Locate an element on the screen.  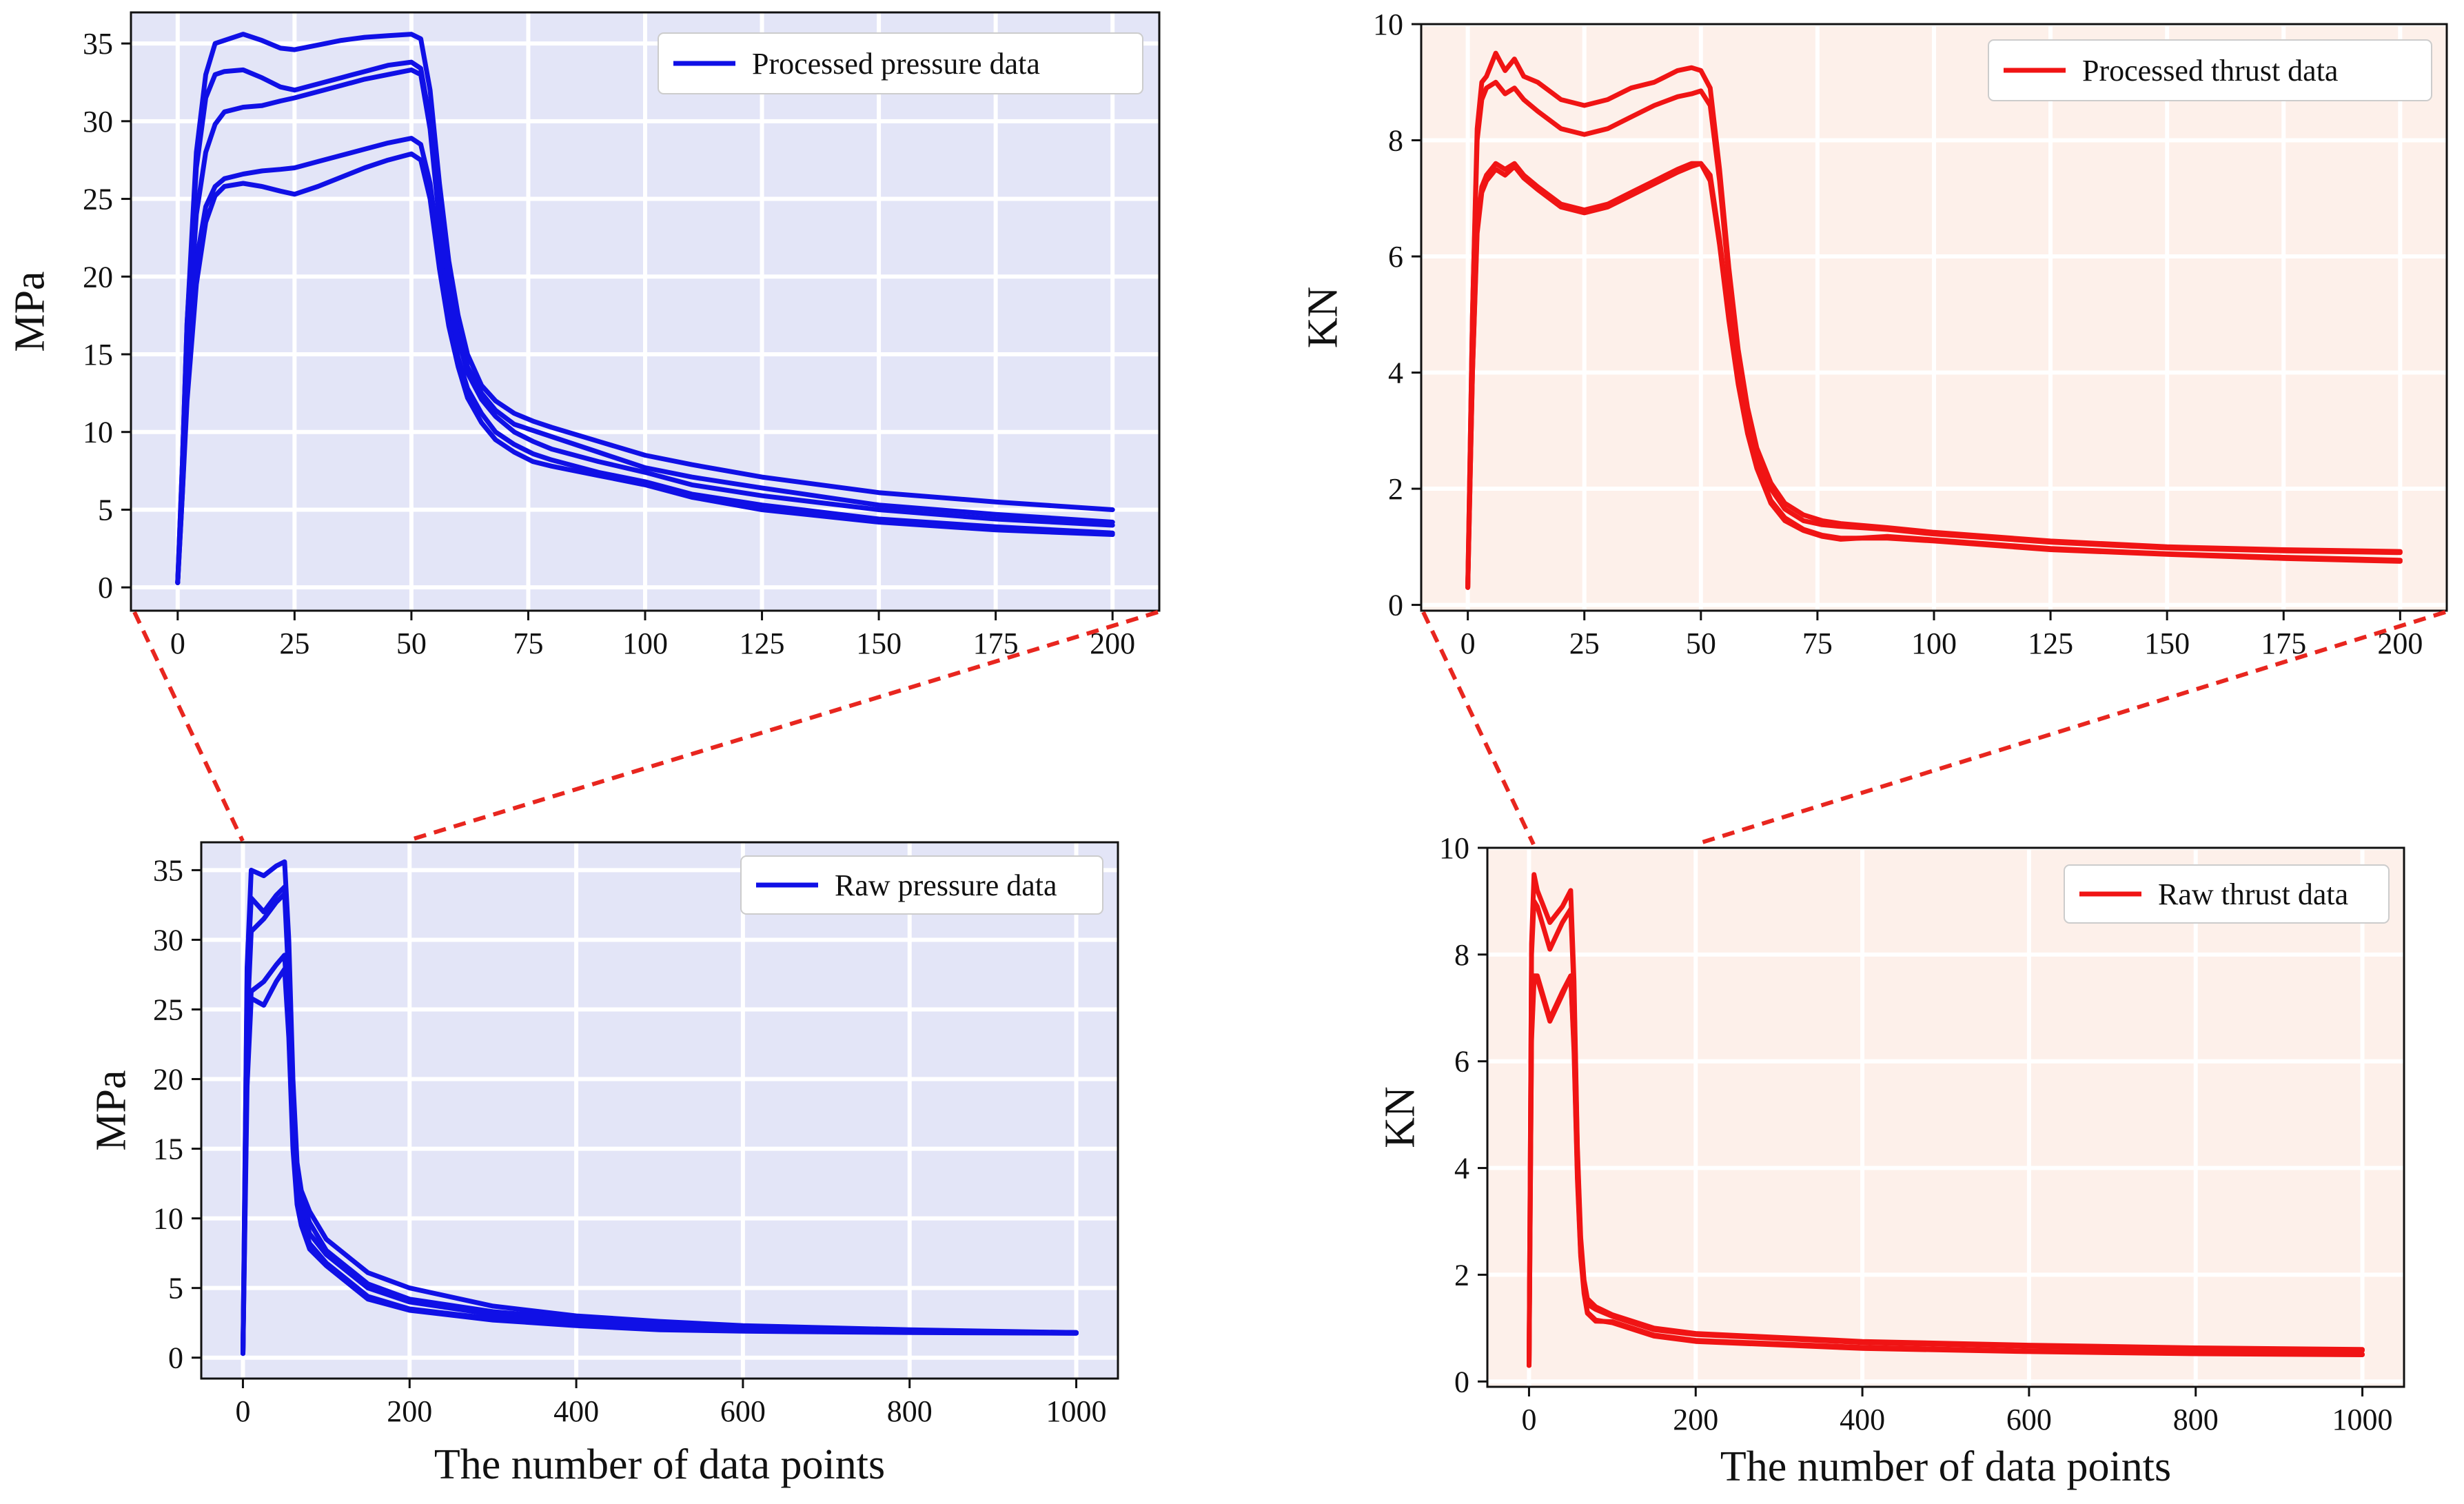
legend-label: Raw thrust data is located at coordinates (2253, 894).